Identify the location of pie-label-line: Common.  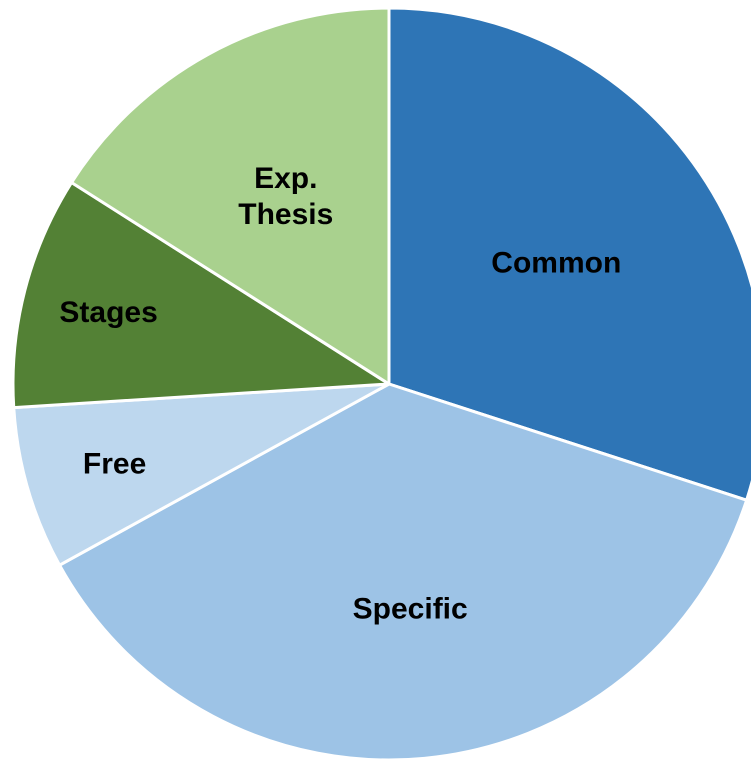
(556, 262).